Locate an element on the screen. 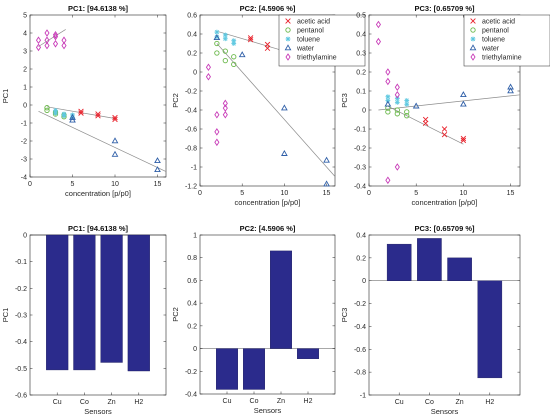 The image size is (550, 418). pc2-scatter-legend-box is located at coordinates (322, 40).